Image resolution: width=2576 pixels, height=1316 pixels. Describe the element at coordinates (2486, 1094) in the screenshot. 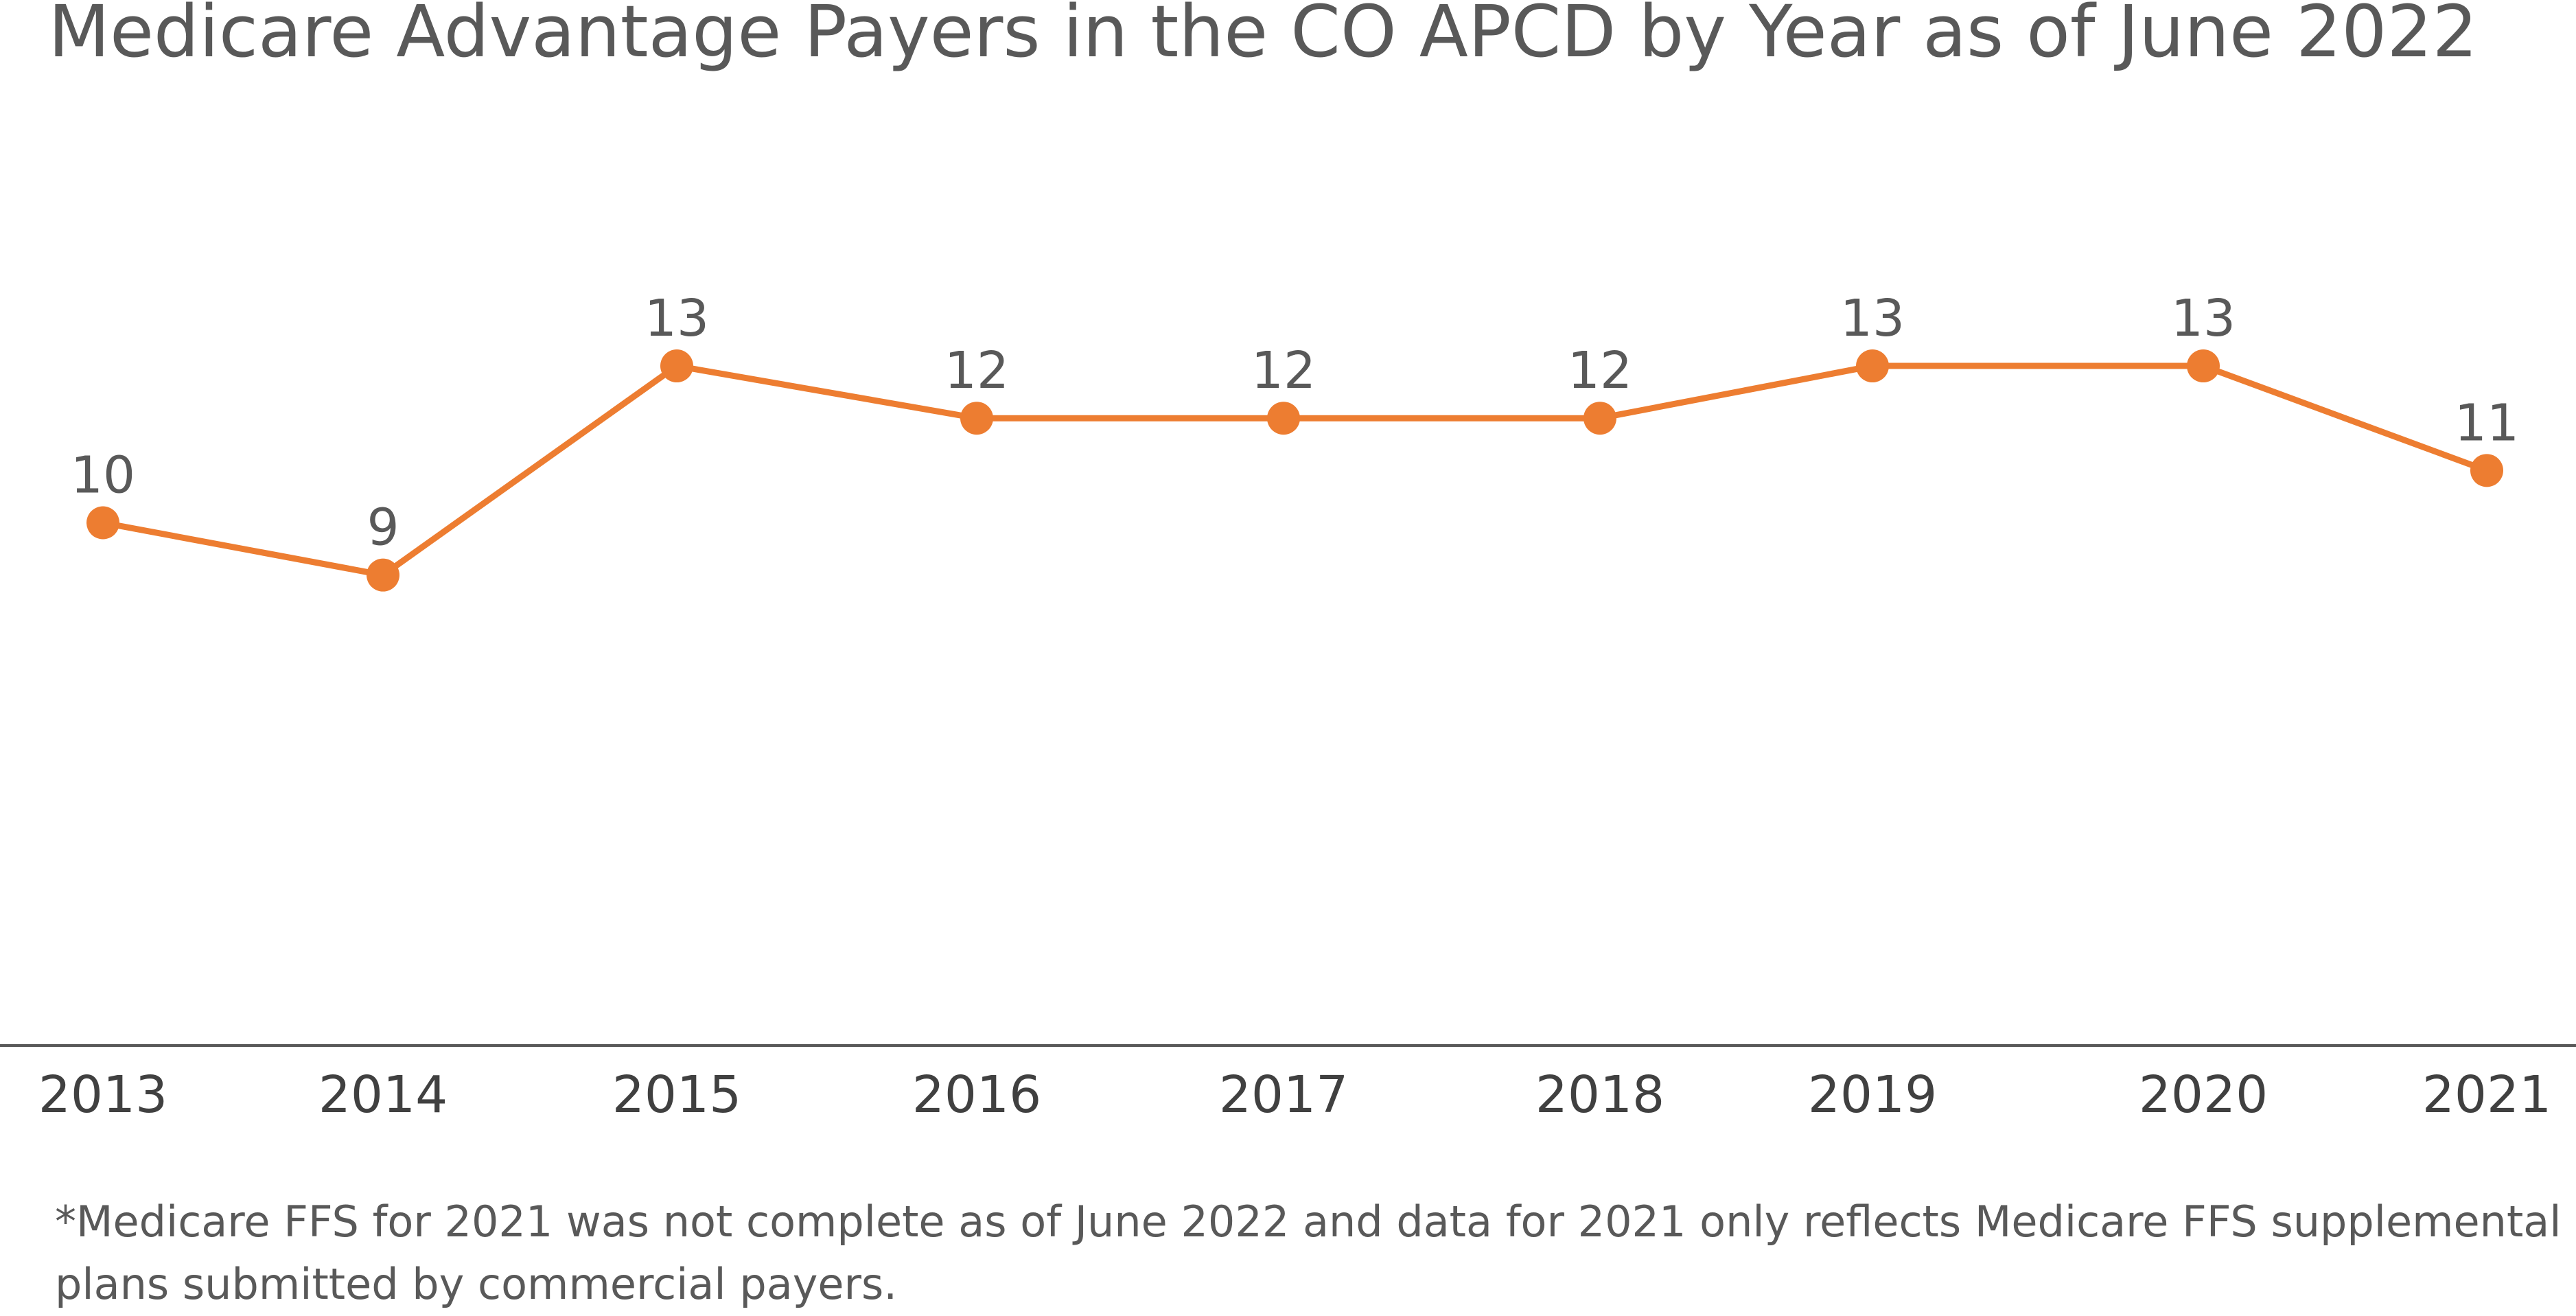

I see `x-tick-2021: 2021` at that location.